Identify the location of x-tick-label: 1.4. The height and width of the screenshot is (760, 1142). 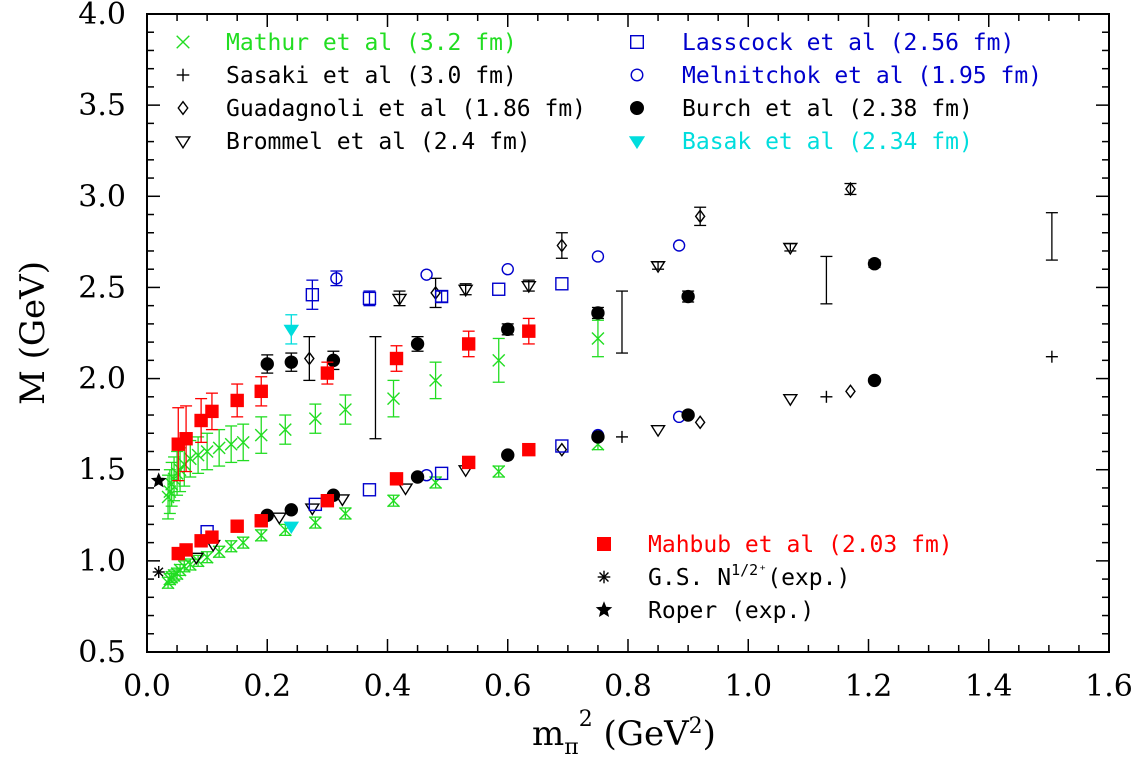
(989, 686).